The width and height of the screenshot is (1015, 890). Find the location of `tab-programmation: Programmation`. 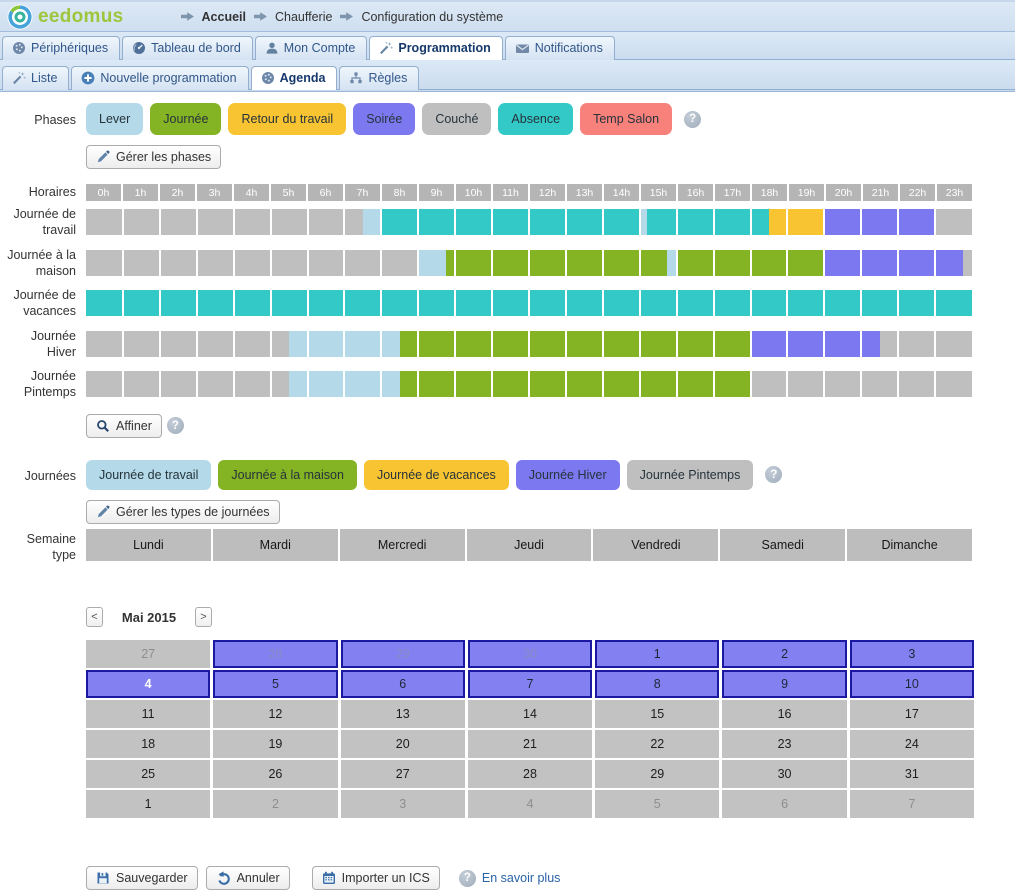

tab-programmation: Programmation is located at coordinates (436, 48).